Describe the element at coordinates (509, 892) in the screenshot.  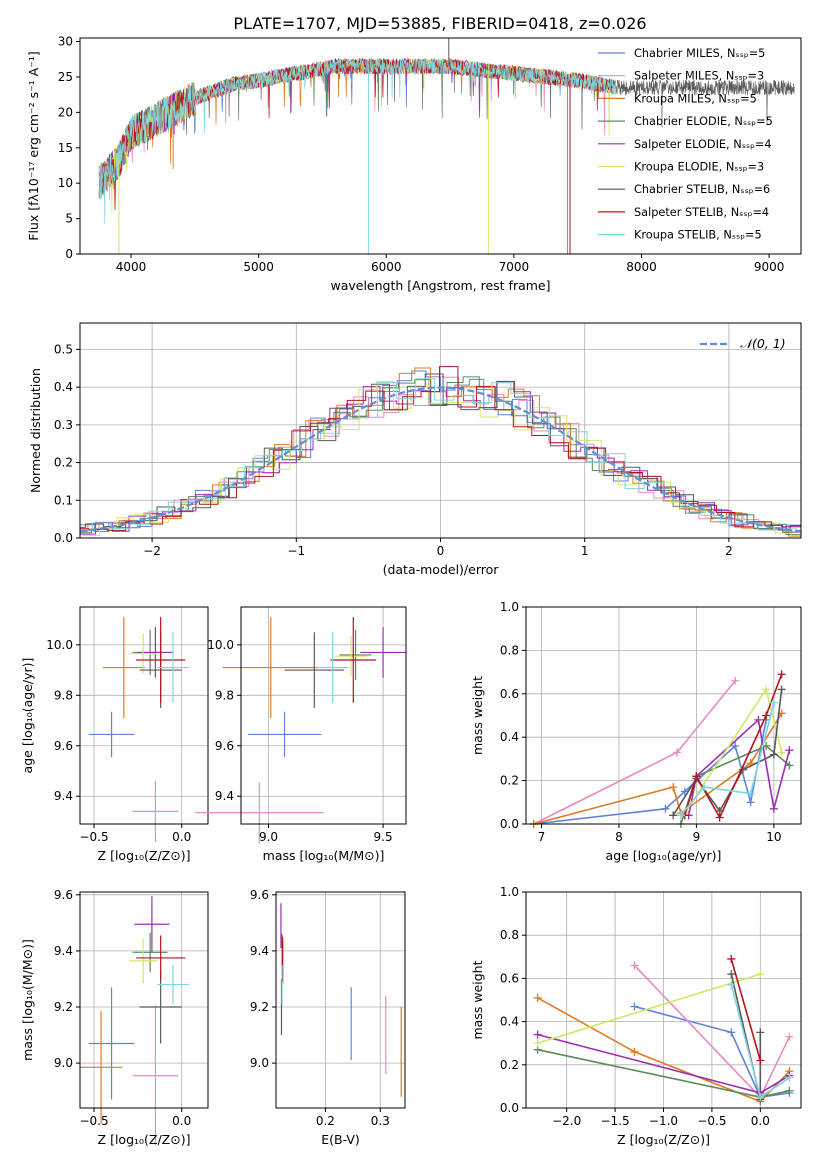
I see `y-tick-label: 1.0` at that location.